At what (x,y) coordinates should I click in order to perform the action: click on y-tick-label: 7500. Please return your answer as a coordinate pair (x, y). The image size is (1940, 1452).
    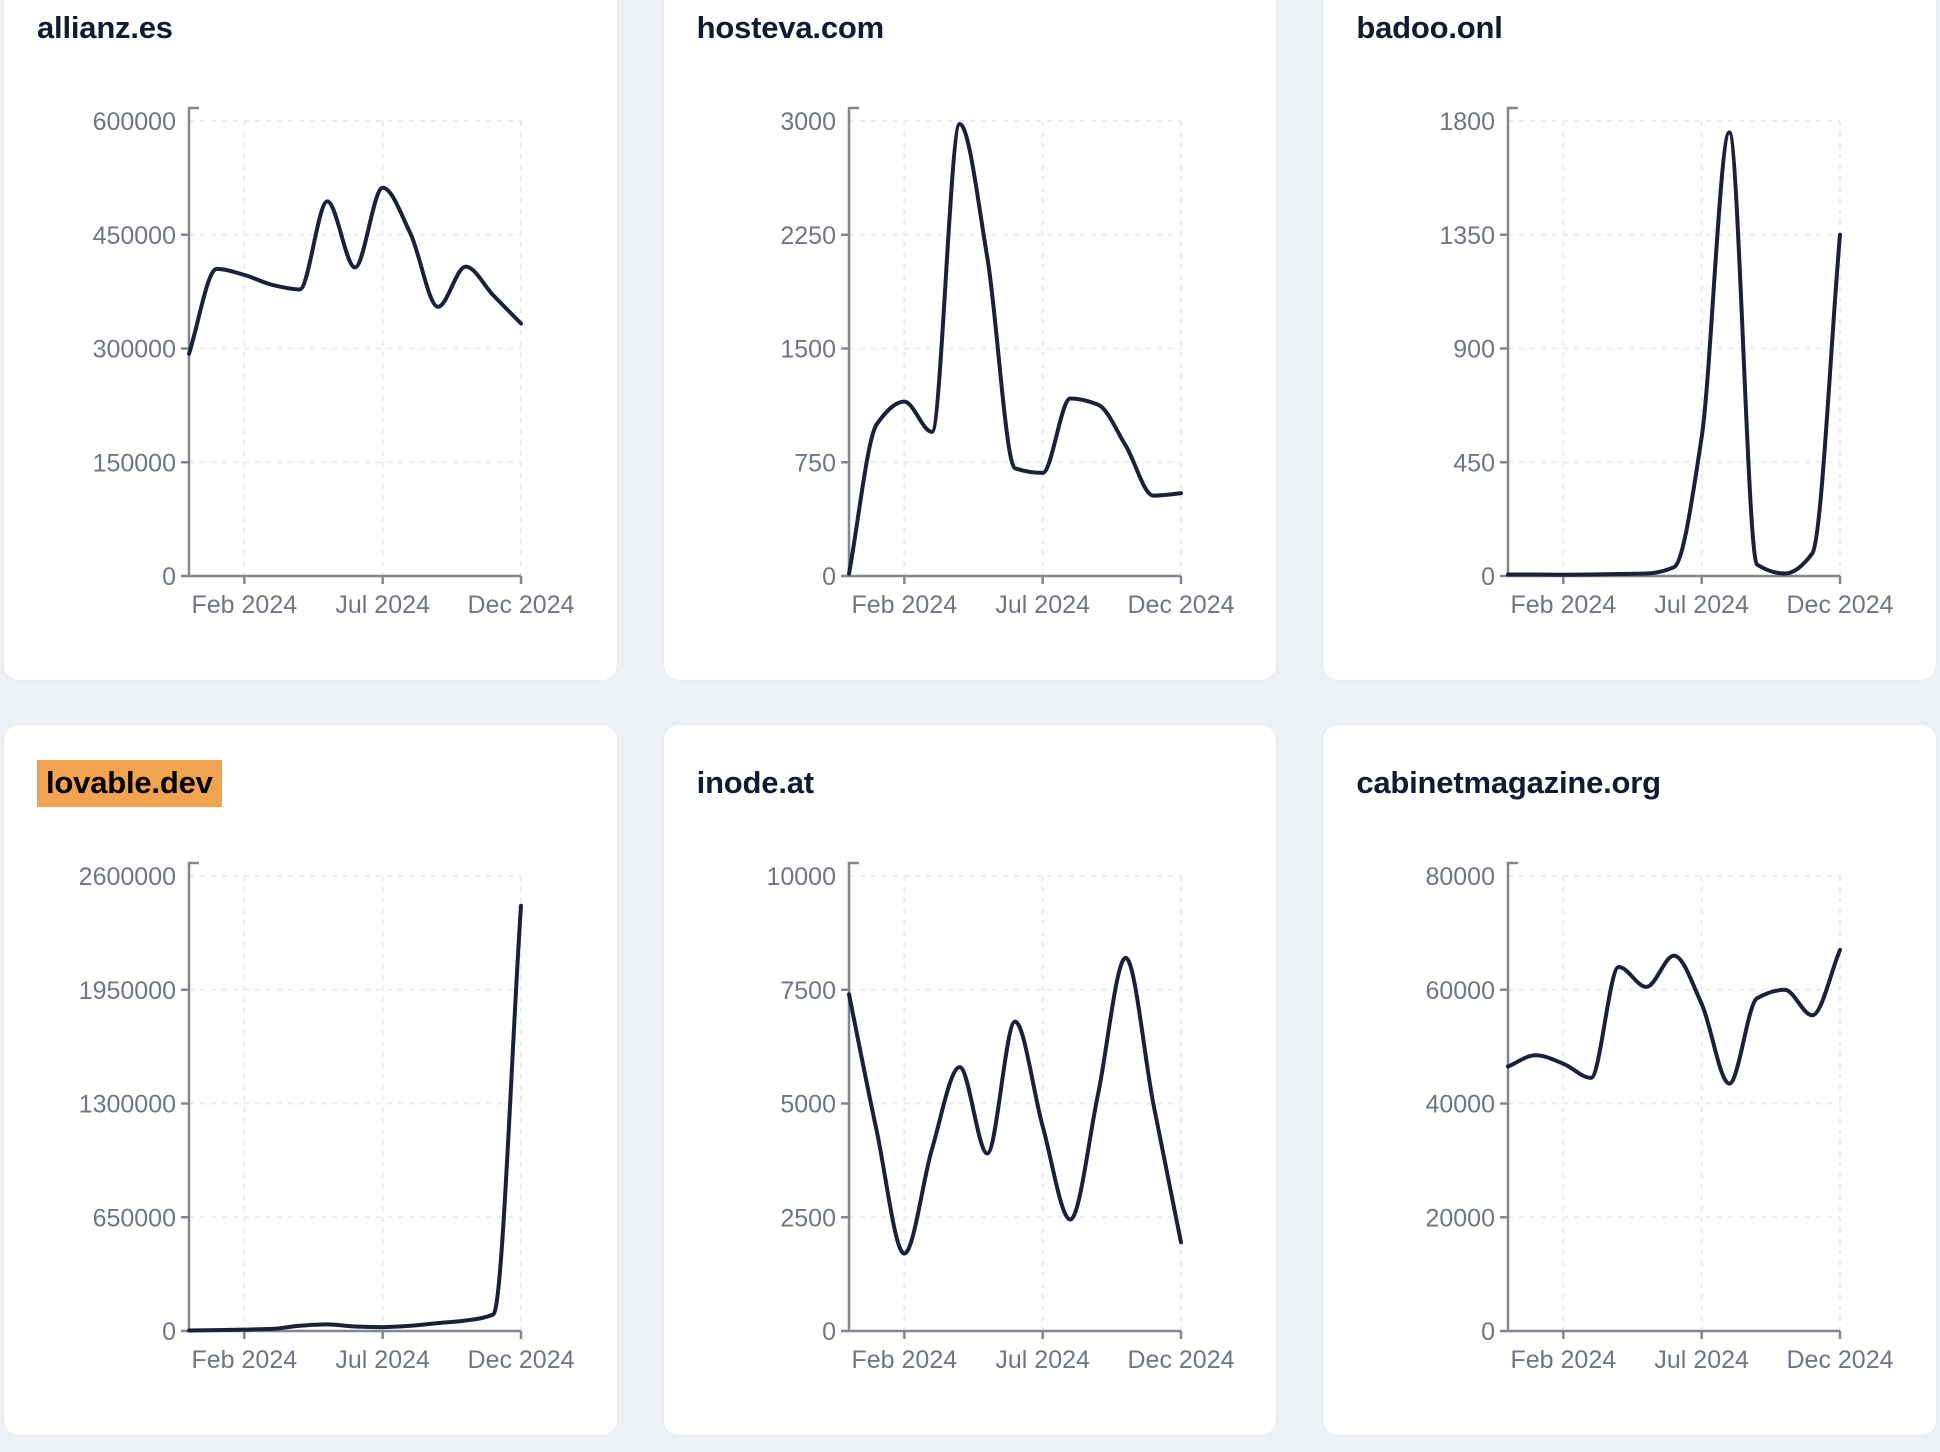
    Looking at the image, I should click on (808, 991).